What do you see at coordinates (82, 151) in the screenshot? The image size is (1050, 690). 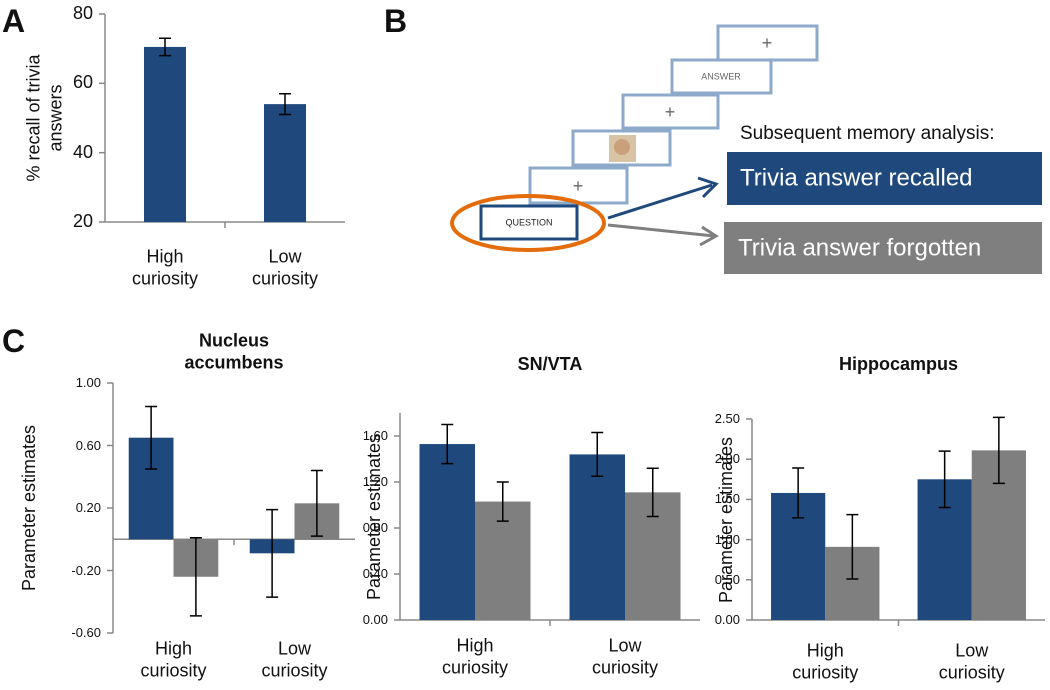 I see `y-tick-label: 40` at bounding box center [82, 151].